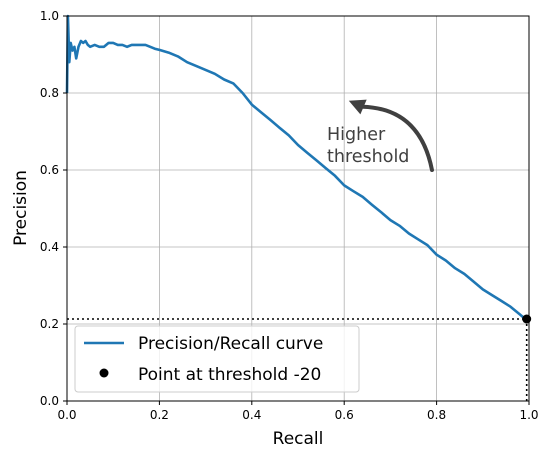  What do you see at coordinates (397, 138) in the screenshot?
I see `annotation-arrow` at bounding box center [397, 138].